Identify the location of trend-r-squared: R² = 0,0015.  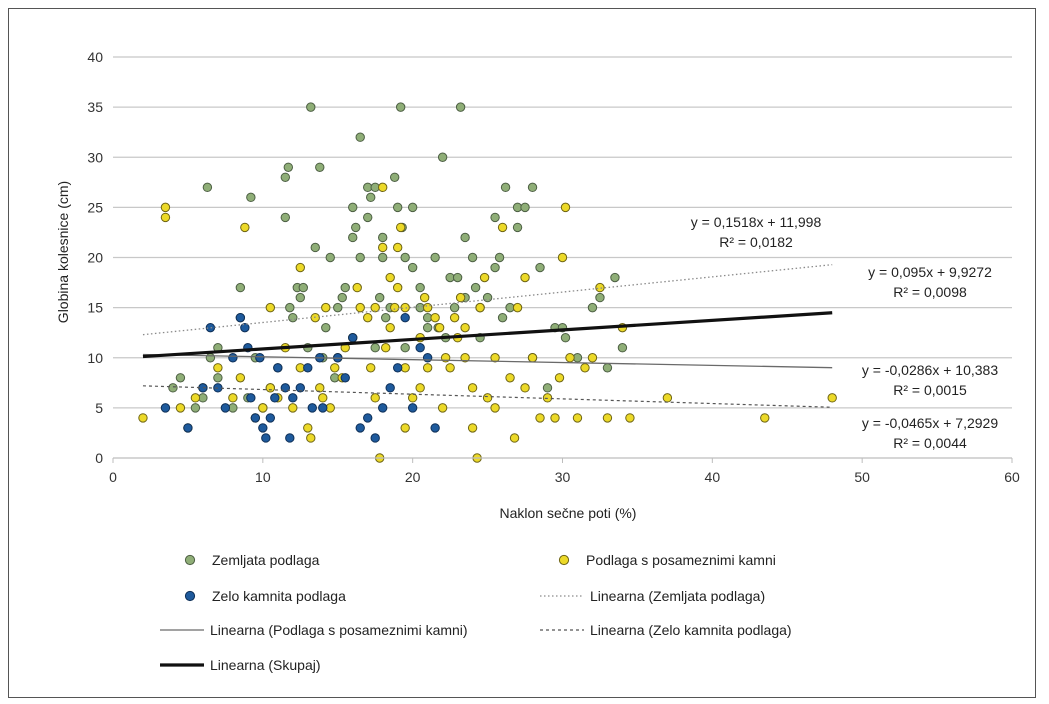
(930, 390).